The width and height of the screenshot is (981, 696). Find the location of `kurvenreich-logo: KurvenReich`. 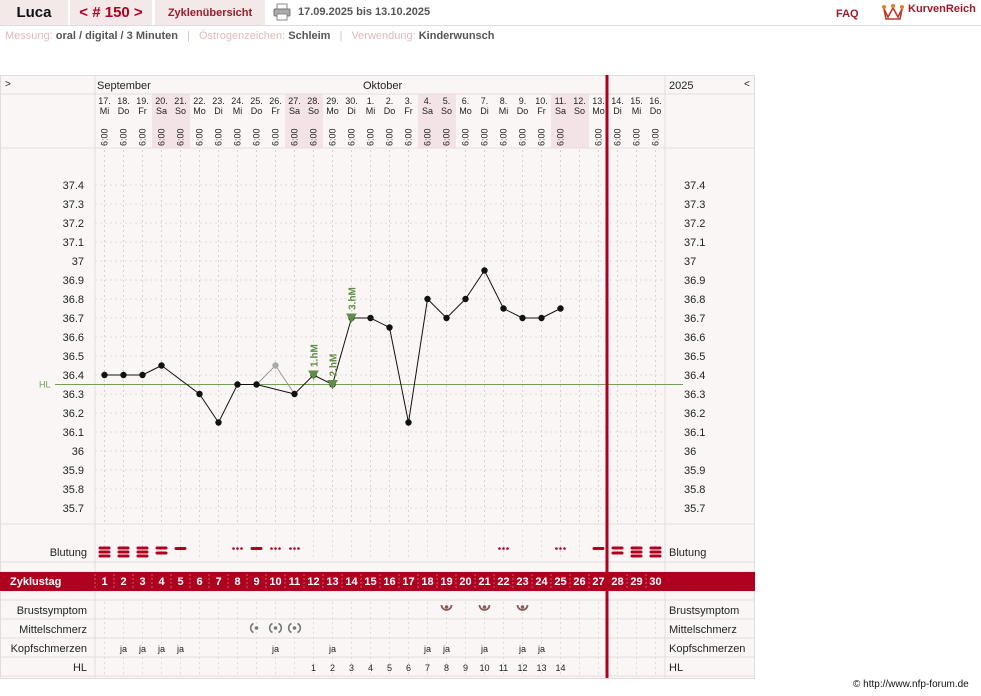

kurvenreich-logo: KurvenReich is located at coordinates (930, 12).